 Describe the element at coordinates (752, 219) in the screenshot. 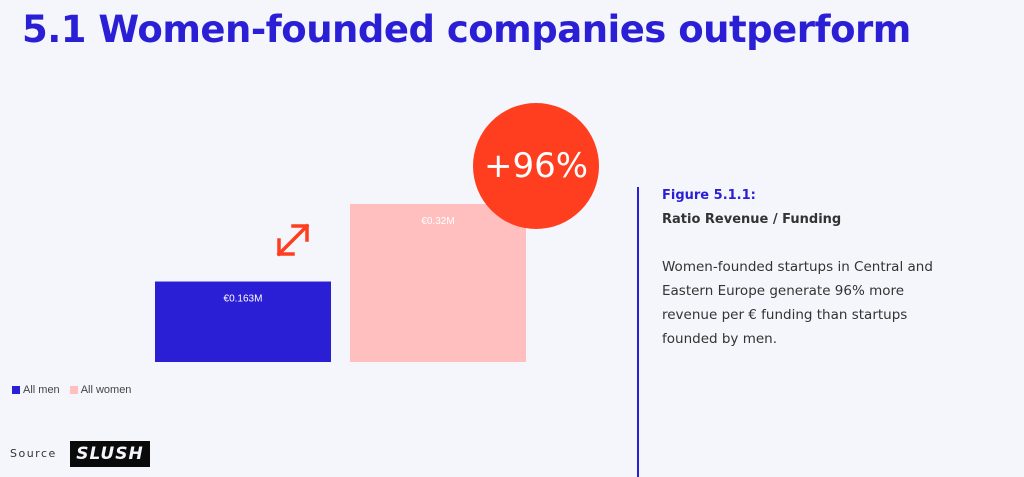

I see `figure-title: Ratio Revenue / Funding` at that location.